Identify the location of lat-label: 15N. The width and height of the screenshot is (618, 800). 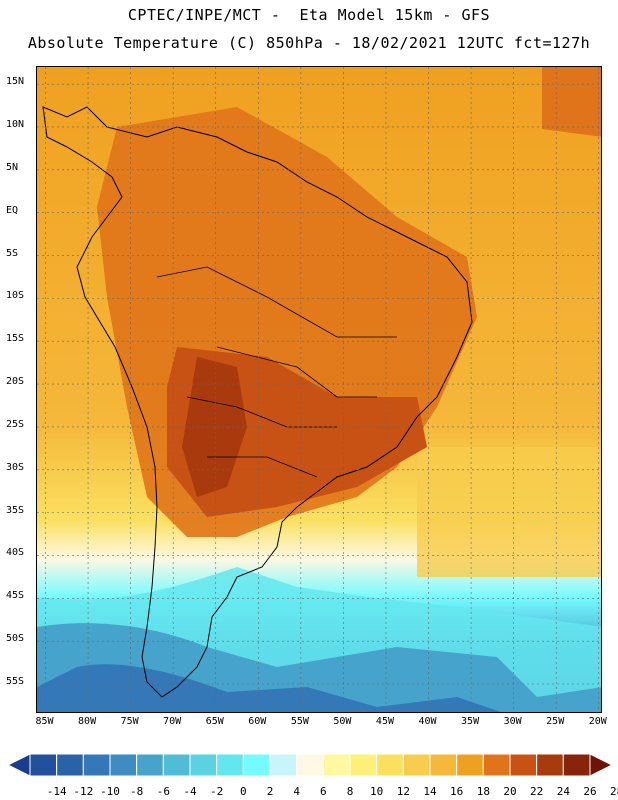
(15, 82).